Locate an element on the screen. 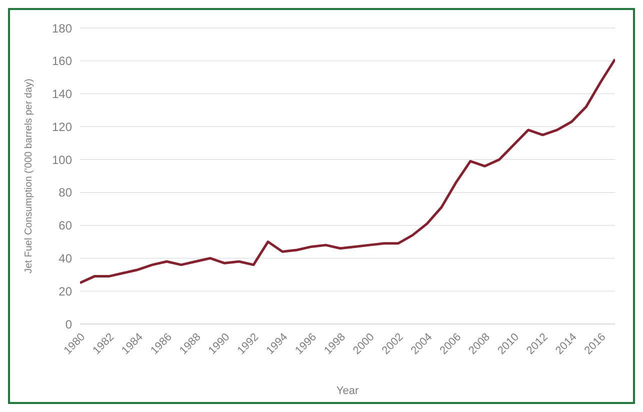  y-tick-label: 140 is located at coordinates (62, 94).